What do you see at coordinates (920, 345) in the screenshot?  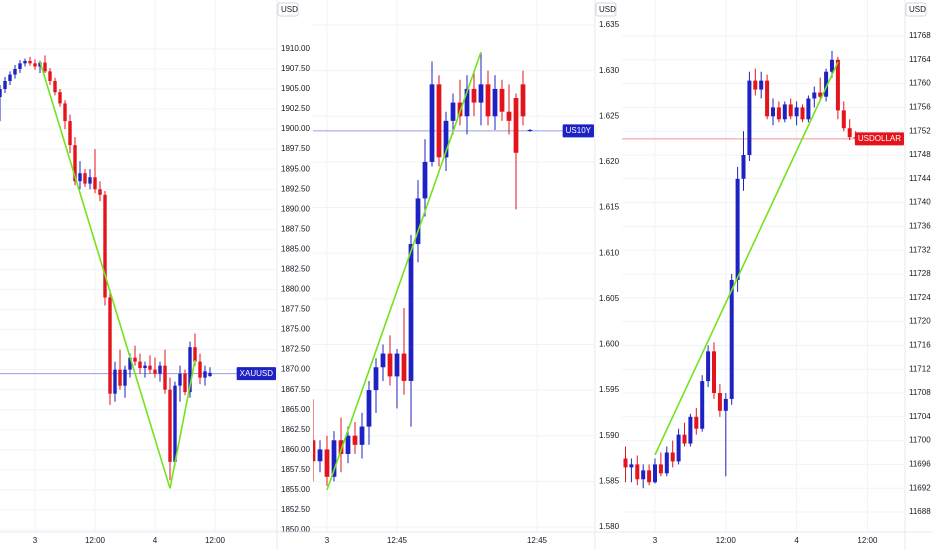 I see `y-tick-label: 11716` at bounding box center [920, 345].